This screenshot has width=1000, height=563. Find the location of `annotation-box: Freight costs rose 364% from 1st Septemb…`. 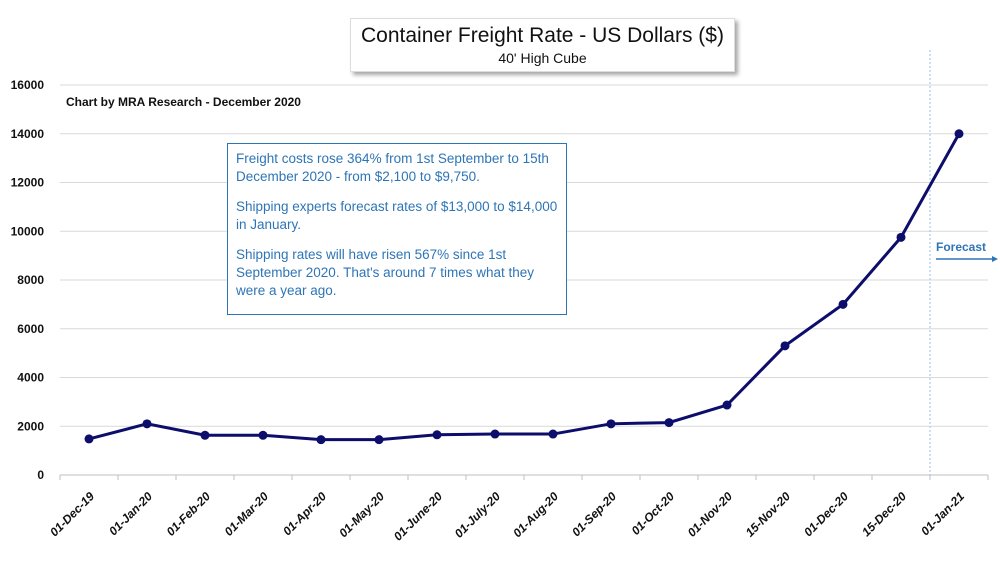

annotation-box: Freight costs rose 364% from 1st Septemb… is located at coordinates (397, 229).